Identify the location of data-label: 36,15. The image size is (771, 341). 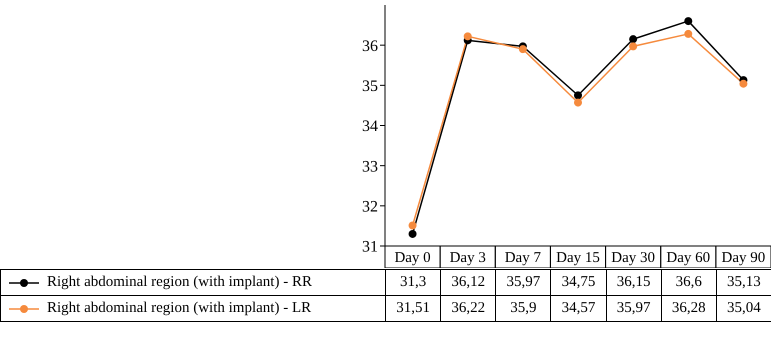
(634, 283).